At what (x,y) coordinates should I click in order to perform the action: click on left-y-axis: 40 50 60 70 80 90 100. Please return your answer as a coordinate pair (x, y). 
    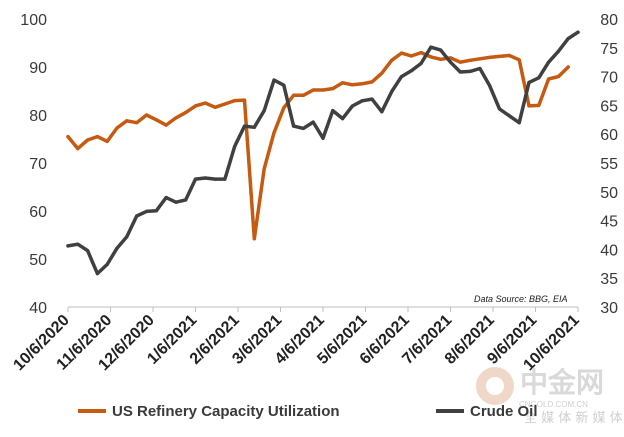
    Looking at the image, I should click on (33, 164).